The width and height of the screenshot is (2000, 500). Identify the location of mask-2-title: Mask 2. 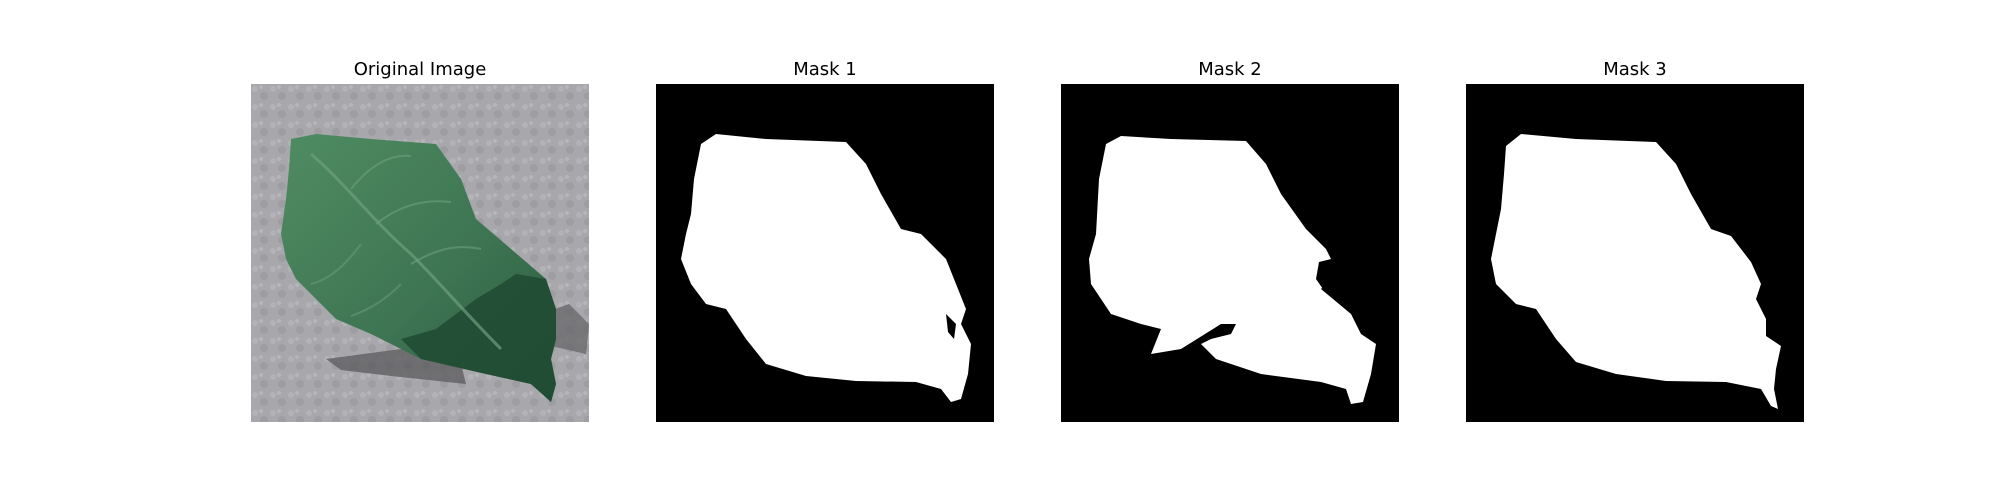
(1230, 69).